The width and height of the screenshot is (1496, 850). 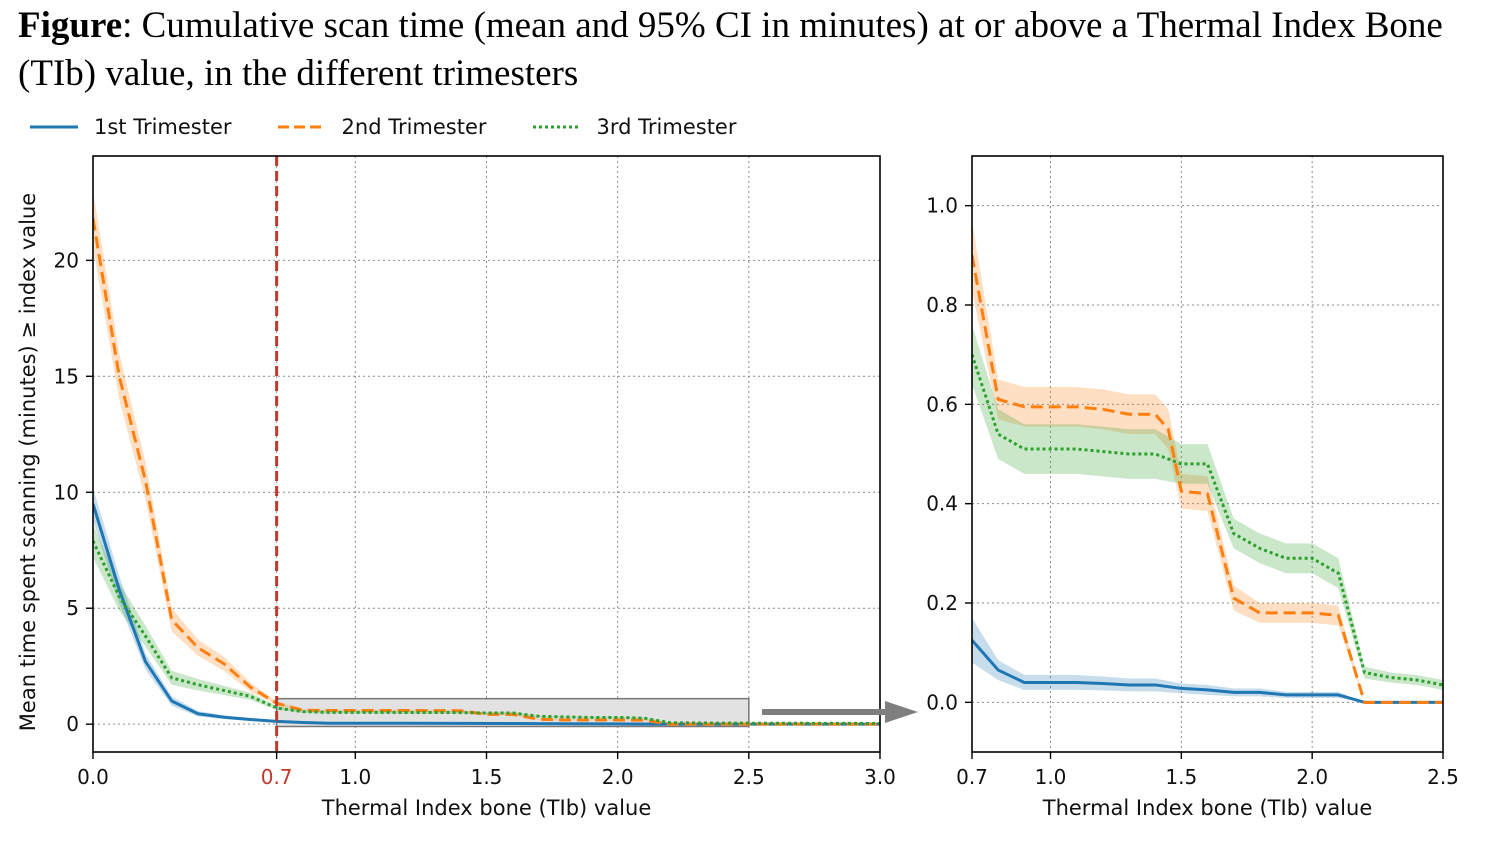 What do you see at coordinates (66, 492) in the screenshot?
I see `y-tick-label: 10` at bounding box center [66, 492].